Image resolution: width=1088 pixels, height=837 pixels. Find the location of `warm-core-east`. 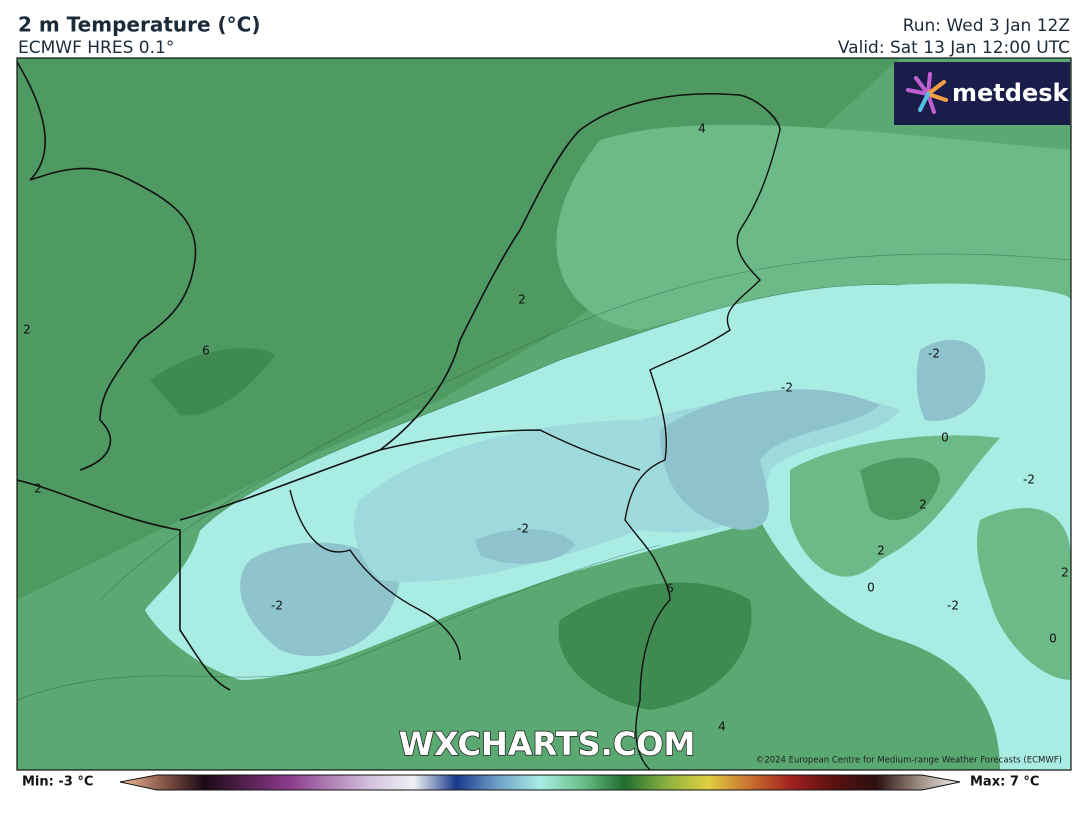

warm-core-east is located at coordinates (900, 488).